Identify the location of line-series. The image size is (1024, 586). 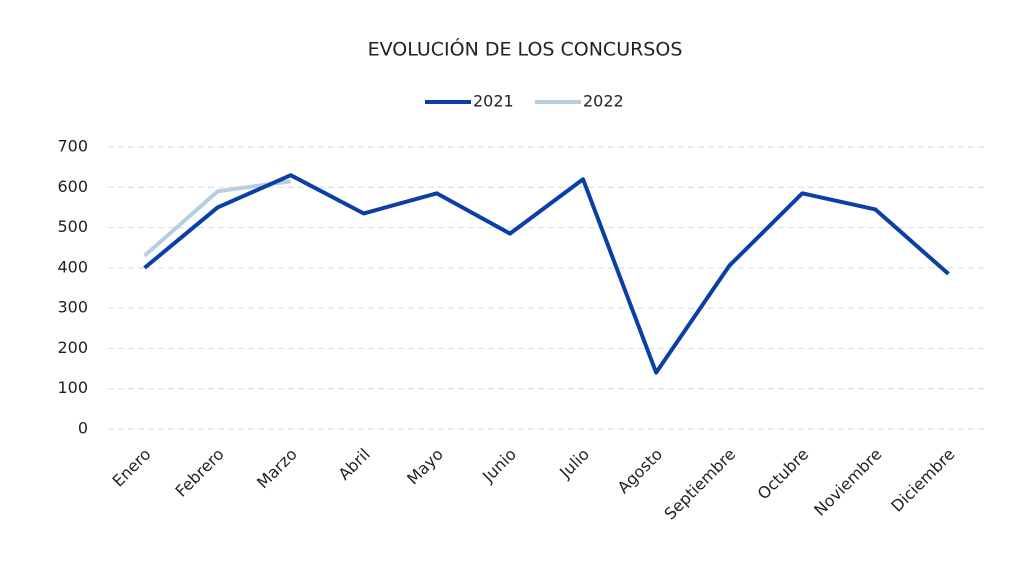
(217, 218).